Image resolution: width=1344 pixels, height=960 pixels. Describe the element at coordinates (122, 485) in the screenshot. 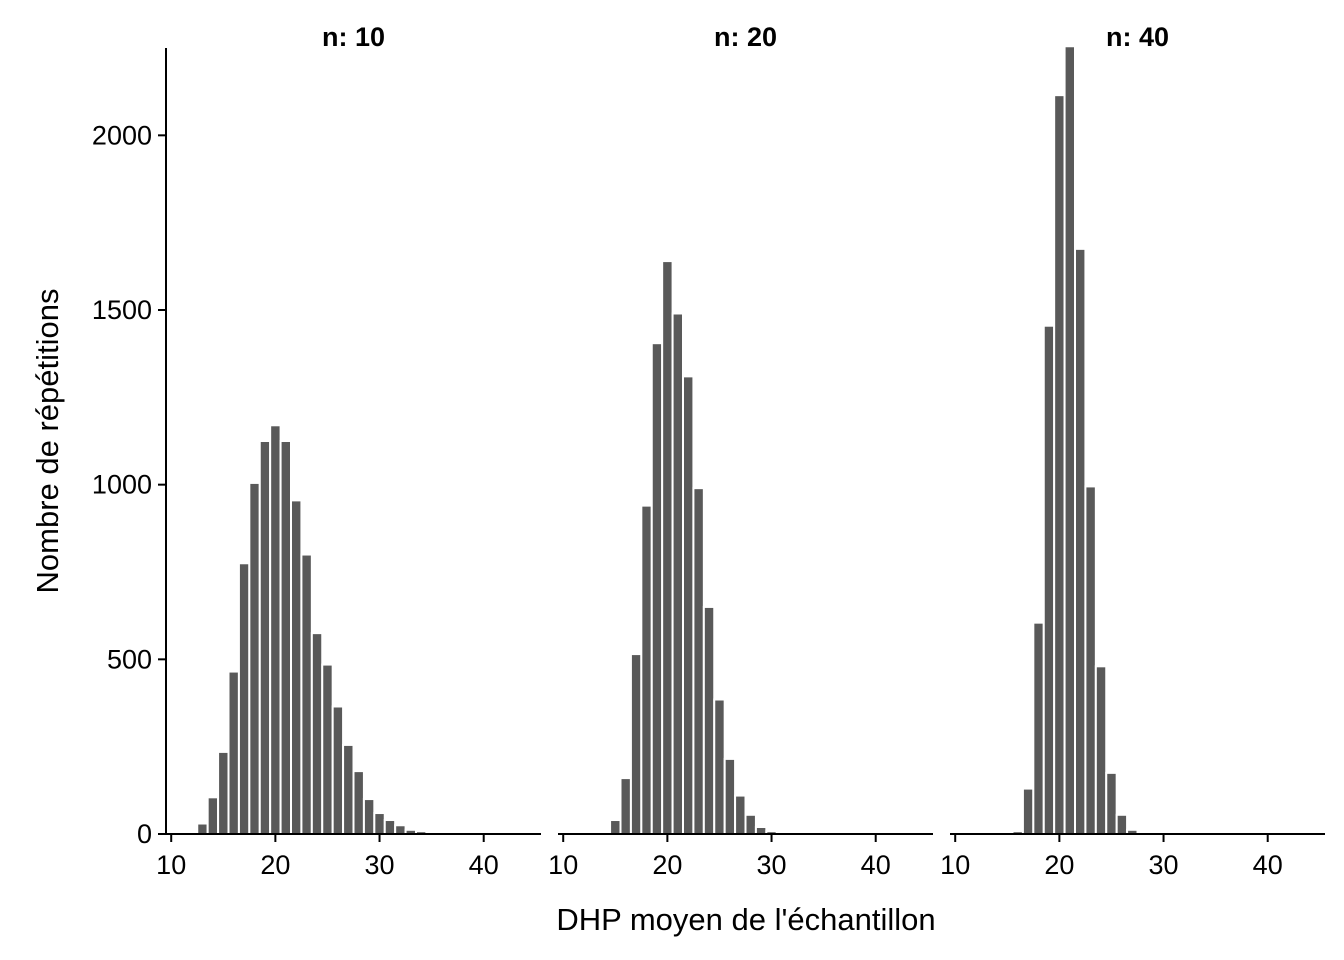

I see `y-tick-label: 1000` at that location.